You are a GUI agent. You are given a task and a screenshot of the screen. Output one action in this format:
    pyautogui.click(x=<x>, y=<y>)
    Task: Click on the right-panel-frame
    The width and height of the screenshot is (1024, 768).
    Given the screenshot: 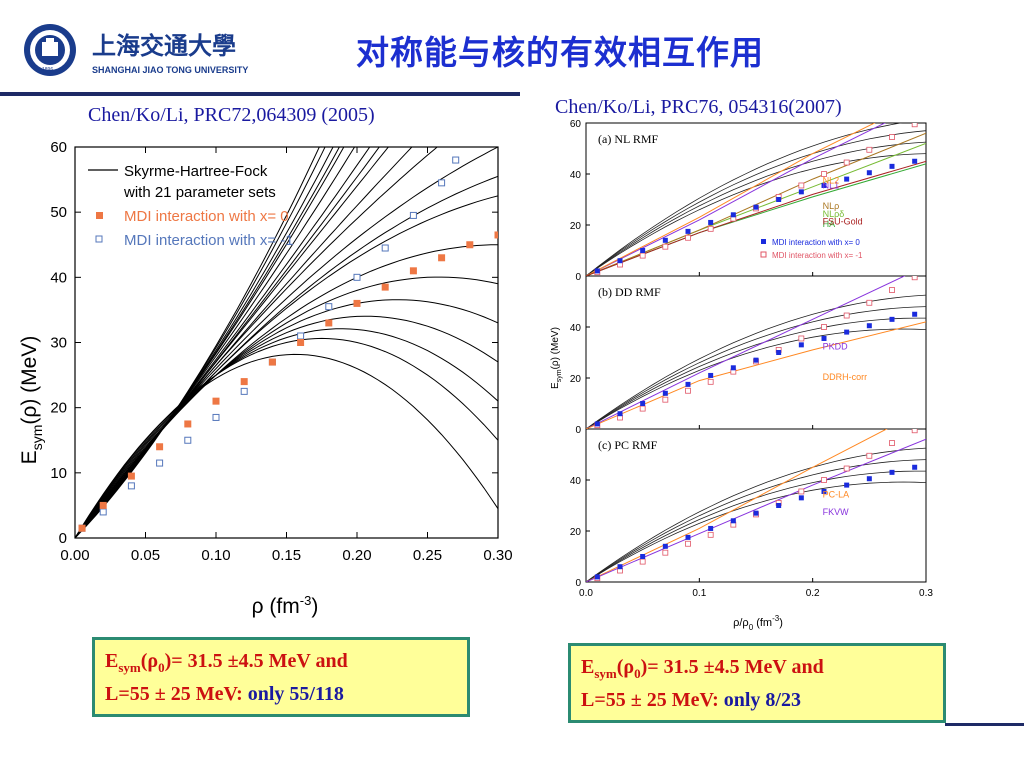 What is the action you would take?
    pyautogui.click(x=756, y=505)
    